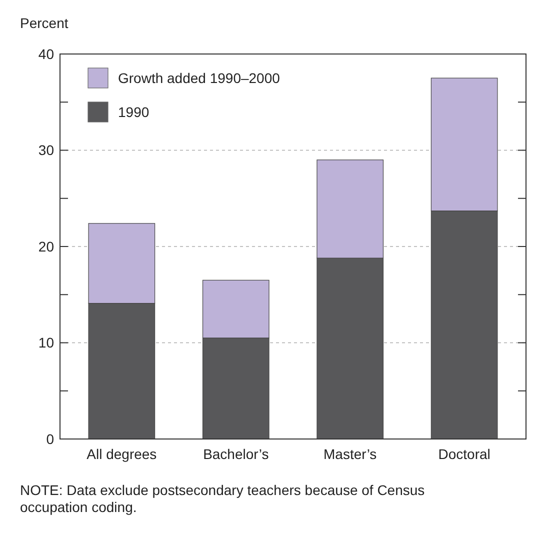 This screenshot has height=535, width=550. What do you see at coordinates (46, 342) in the screenshot?
I see `y-tick-label: 10` at bounding box center [46, 342].